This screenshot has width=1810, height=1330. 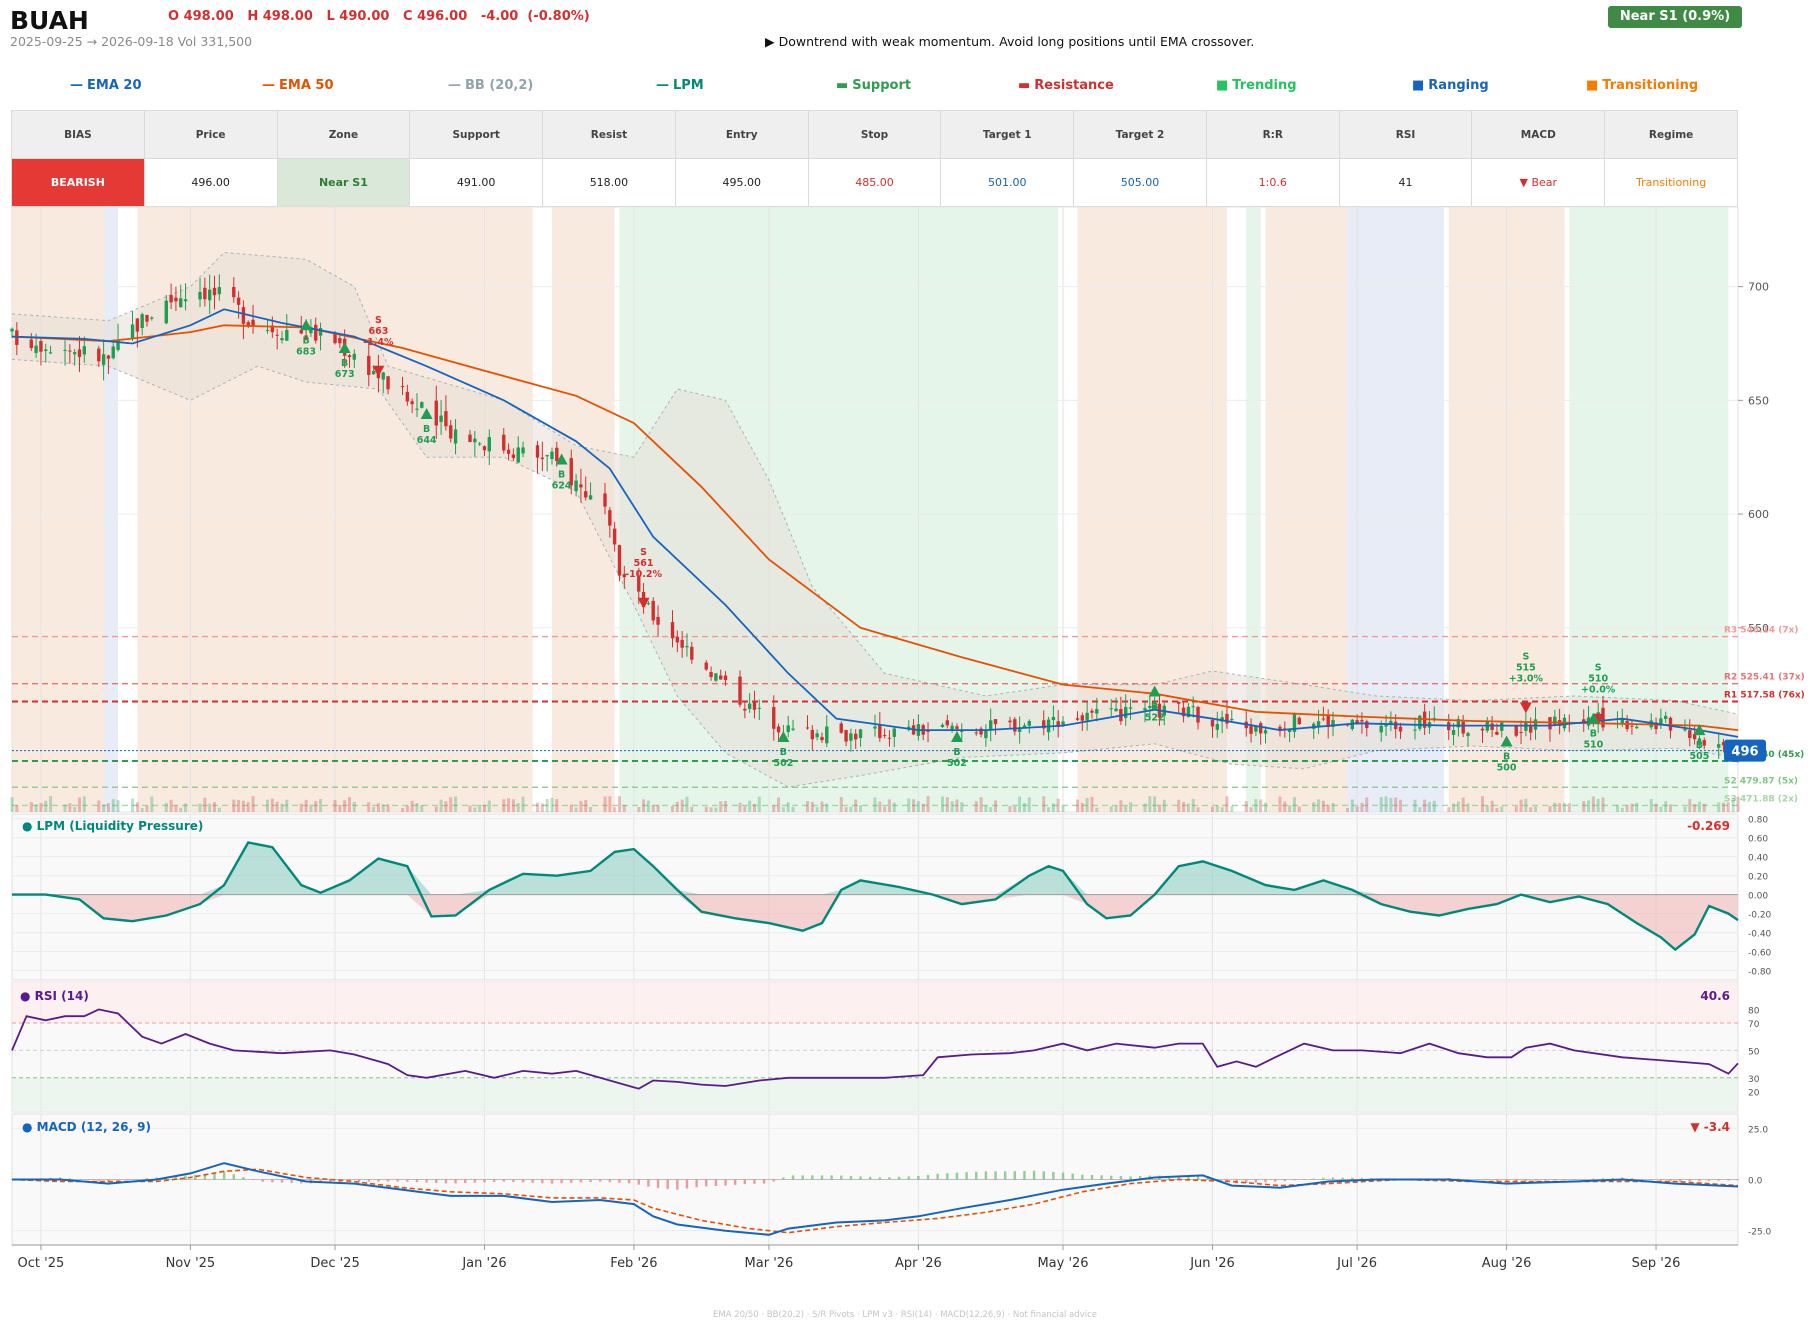 I want to click on buy-signal-icon, so click(x=1699, y=730).